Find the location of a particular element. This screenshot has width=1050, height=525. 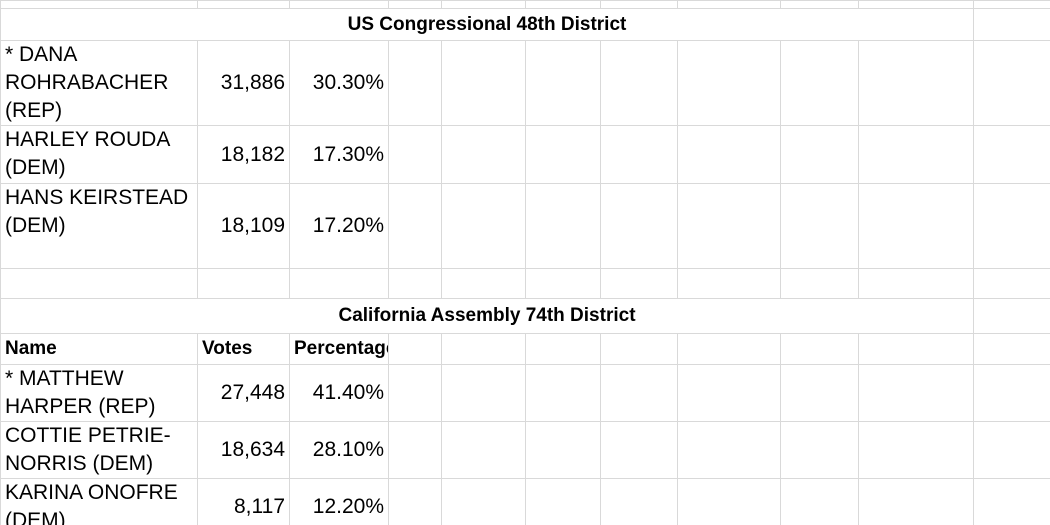

cell-name: HANS KEIRSTEAD (DEM) is located at coordinates (99, 226).